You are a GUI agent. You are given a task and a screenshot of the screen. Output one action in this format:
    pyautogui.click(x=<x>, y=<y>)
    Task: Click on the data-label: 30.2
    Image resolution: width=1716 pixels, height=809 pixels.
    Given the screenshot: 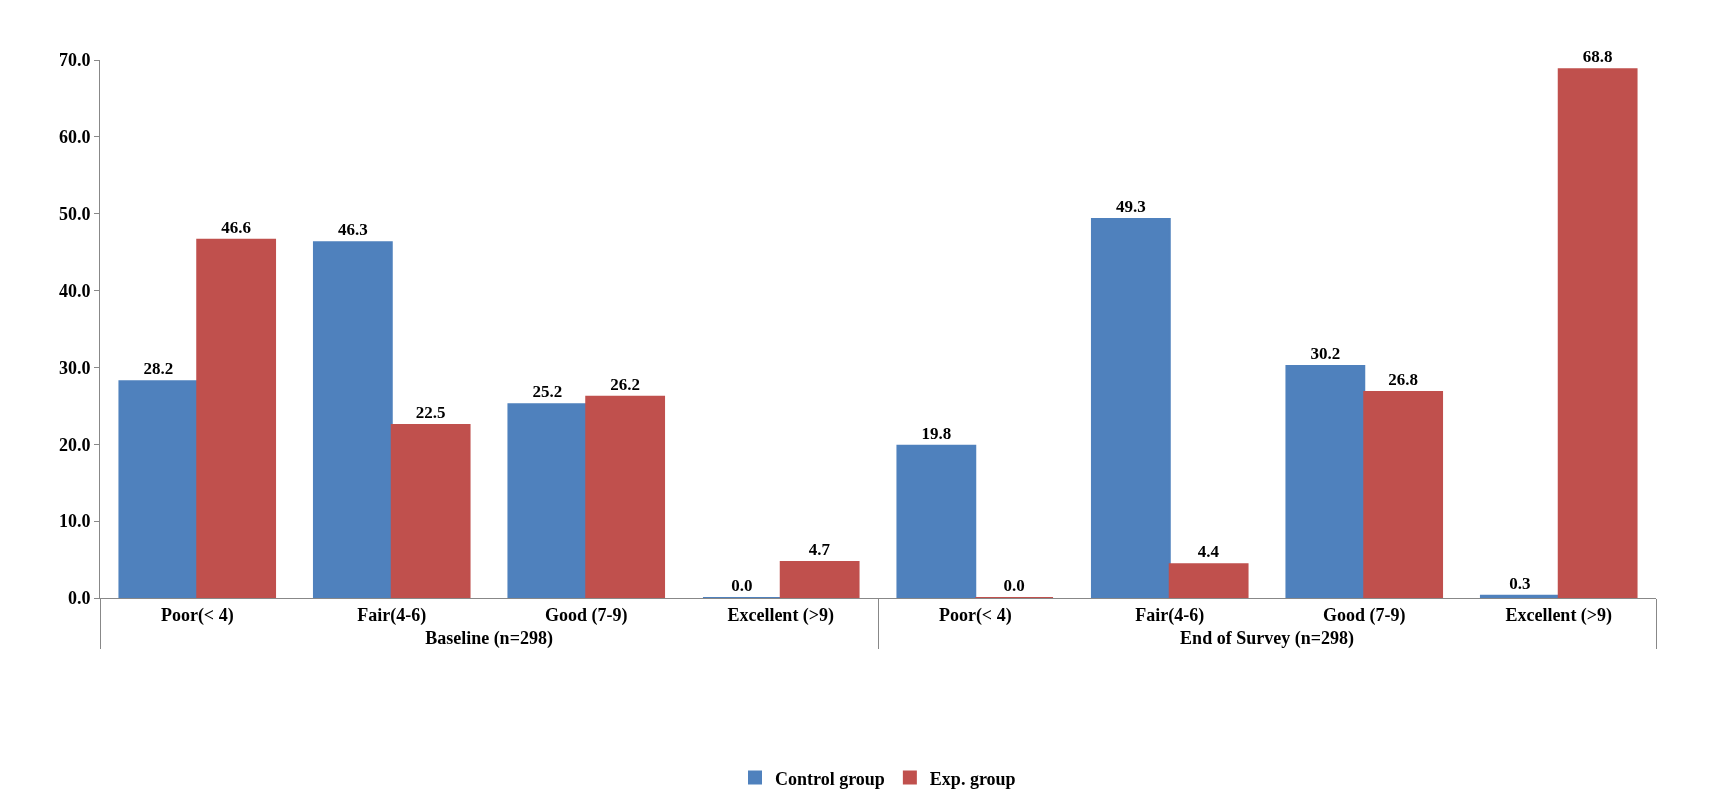 What is the action you would take?
    pyautogui.click(x=1325, y=353)
    